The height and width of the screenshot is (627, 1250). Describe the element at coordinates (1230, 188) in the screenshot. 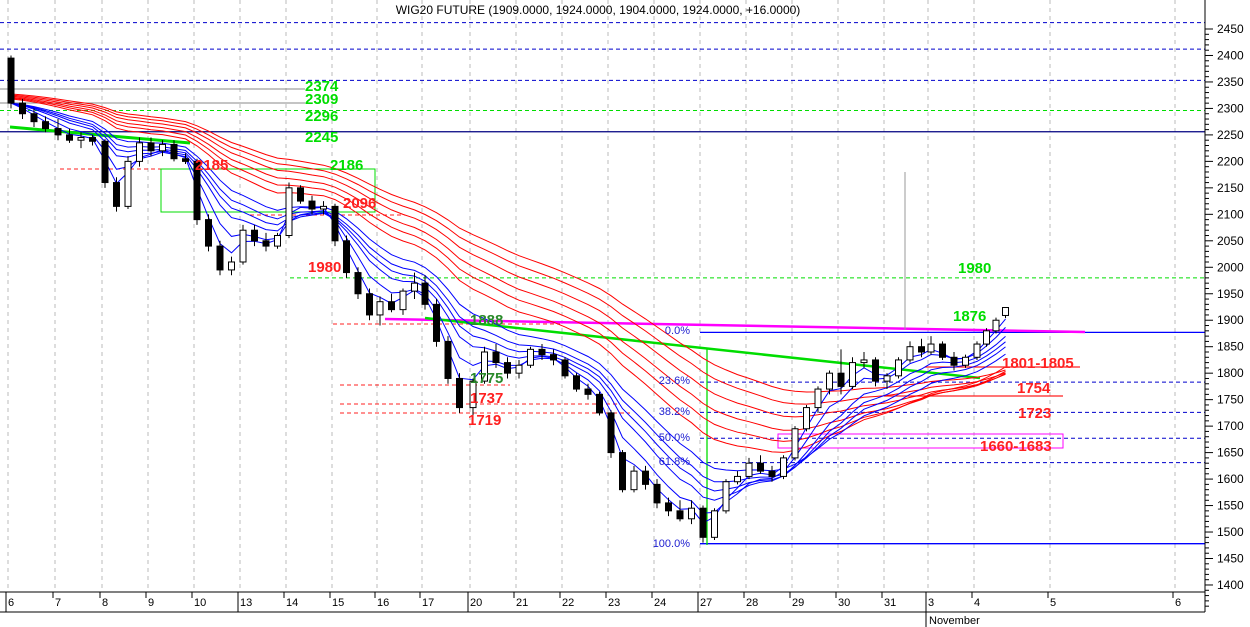

I see `y-tick-label: 2150` at that location.